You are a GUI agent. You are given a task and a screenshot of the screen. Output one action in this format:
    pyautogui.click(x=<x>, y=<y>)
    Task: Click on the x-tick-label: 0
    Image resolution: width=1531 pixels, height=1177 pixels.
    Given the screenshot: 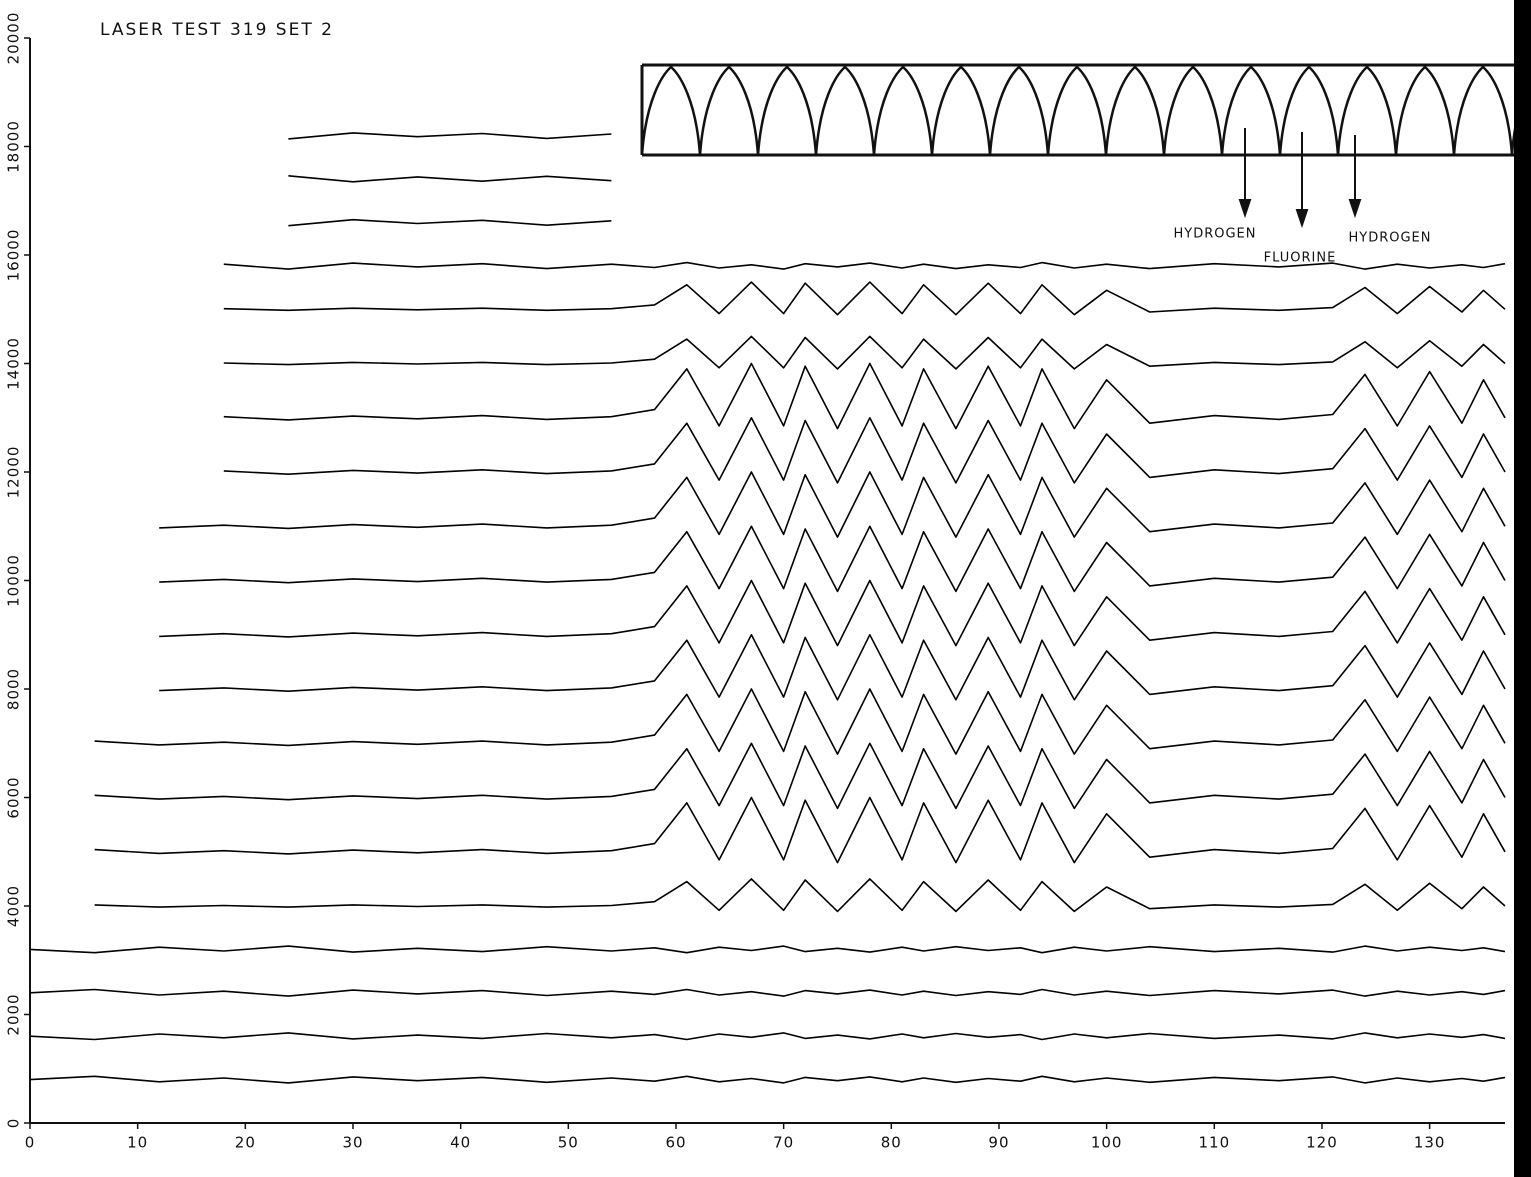 What is the action you would take?
    pyautogui.click(x=30, y=1143)
    